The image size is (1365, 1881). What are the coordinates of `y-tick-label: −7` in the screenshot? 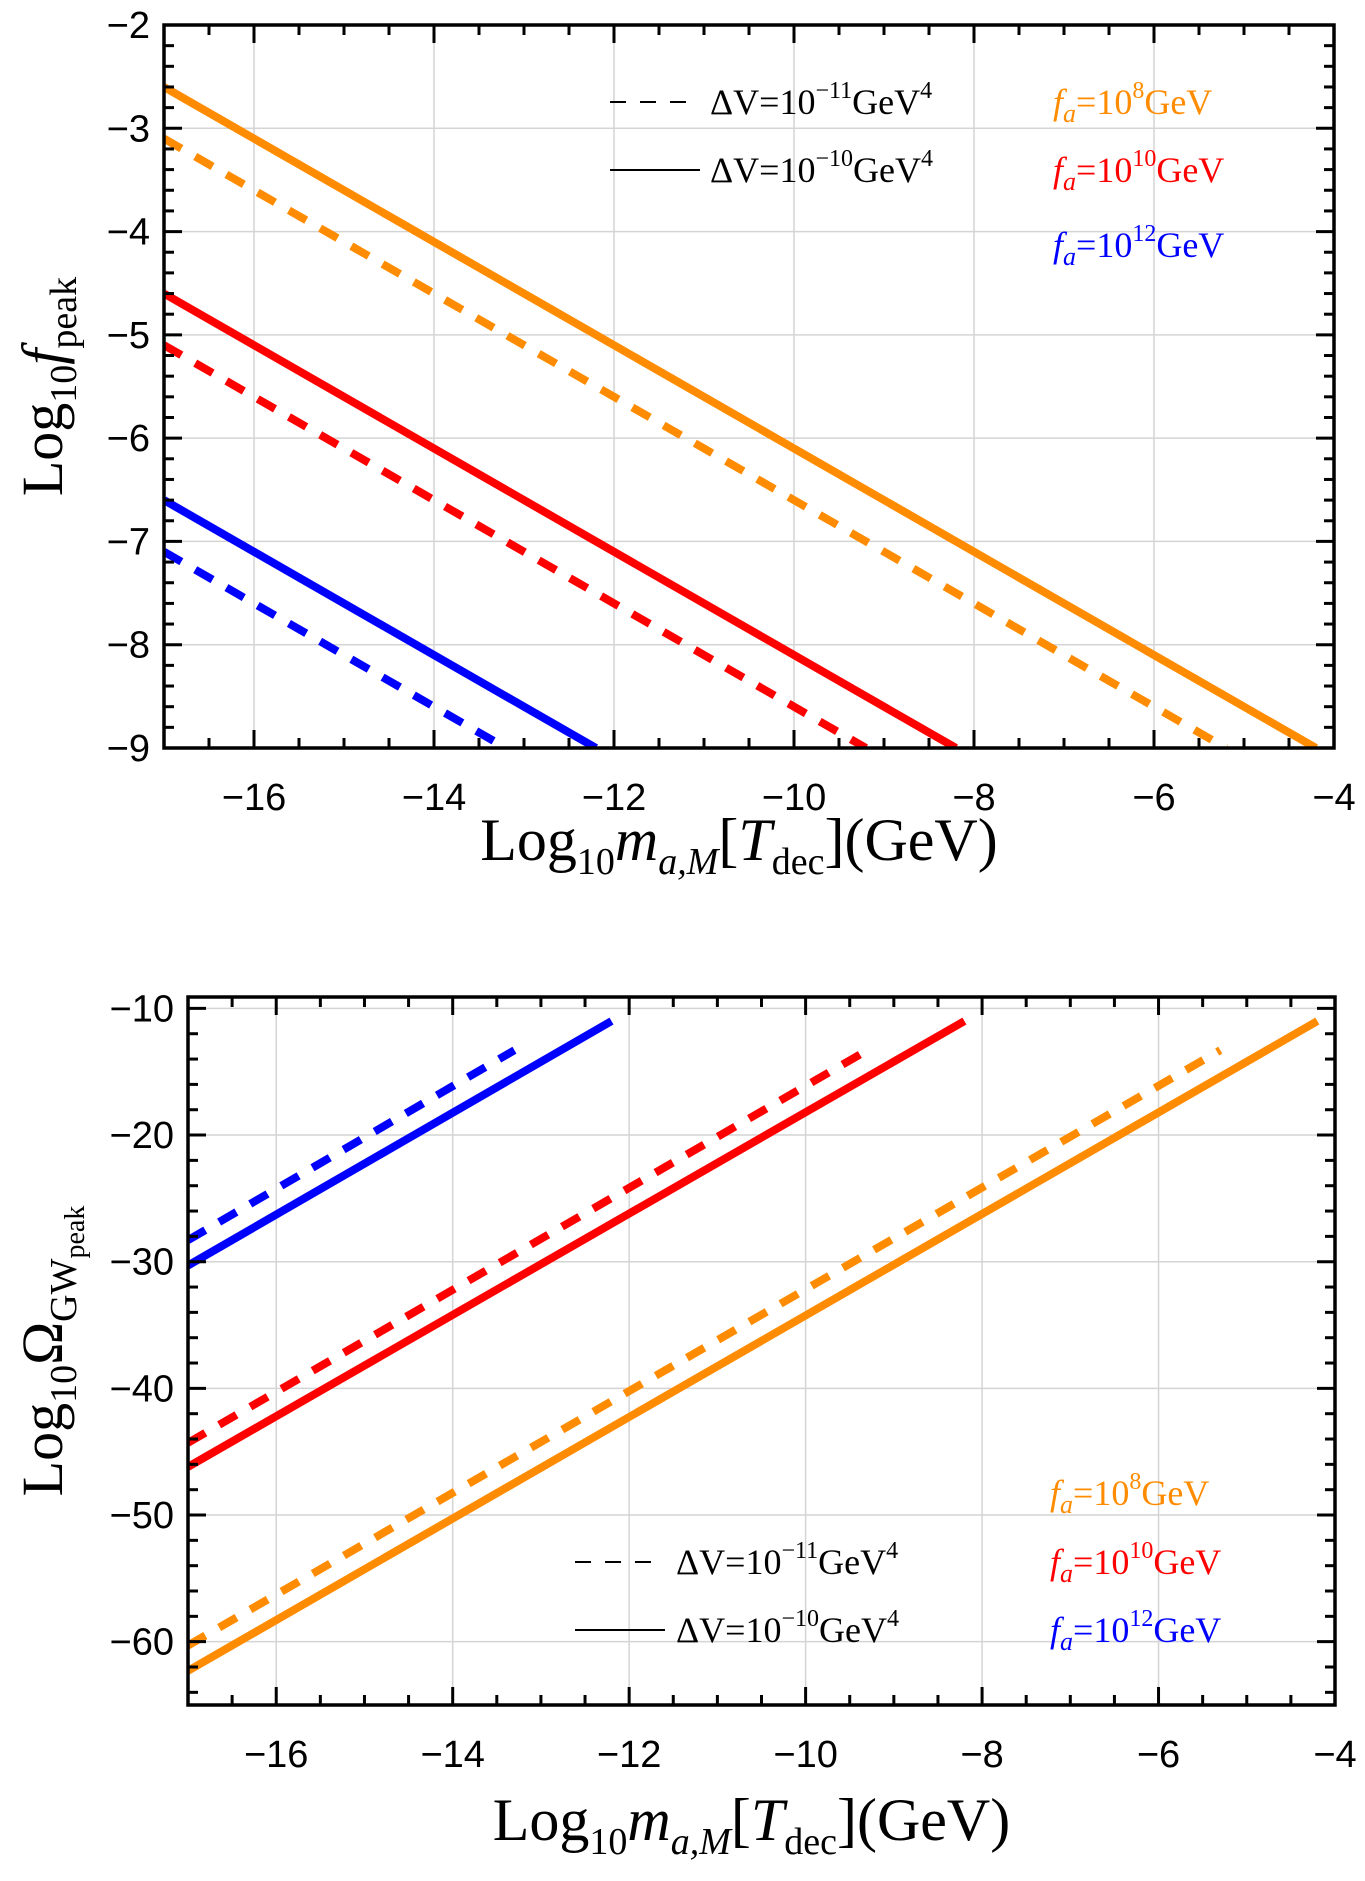 It's located at (128, 542).